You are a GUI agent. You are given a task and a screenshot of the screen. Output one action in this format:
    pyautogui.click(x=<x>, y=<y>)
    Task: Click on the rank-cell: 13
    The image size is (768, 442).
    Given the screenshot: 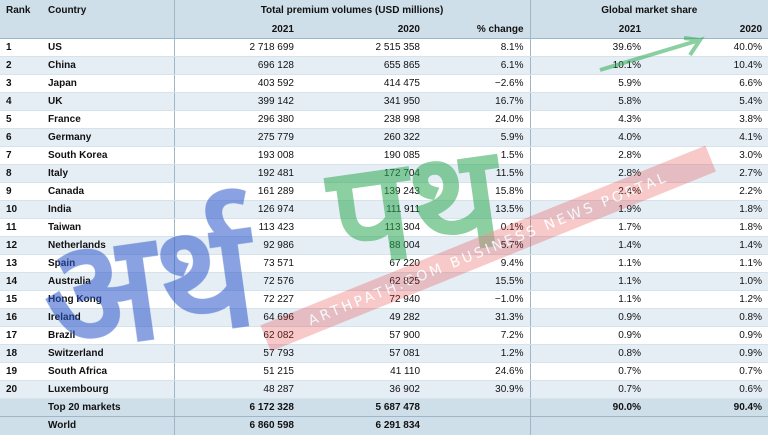 What is the action you would take?
    pyautogui.click(x=21, y=263)
    